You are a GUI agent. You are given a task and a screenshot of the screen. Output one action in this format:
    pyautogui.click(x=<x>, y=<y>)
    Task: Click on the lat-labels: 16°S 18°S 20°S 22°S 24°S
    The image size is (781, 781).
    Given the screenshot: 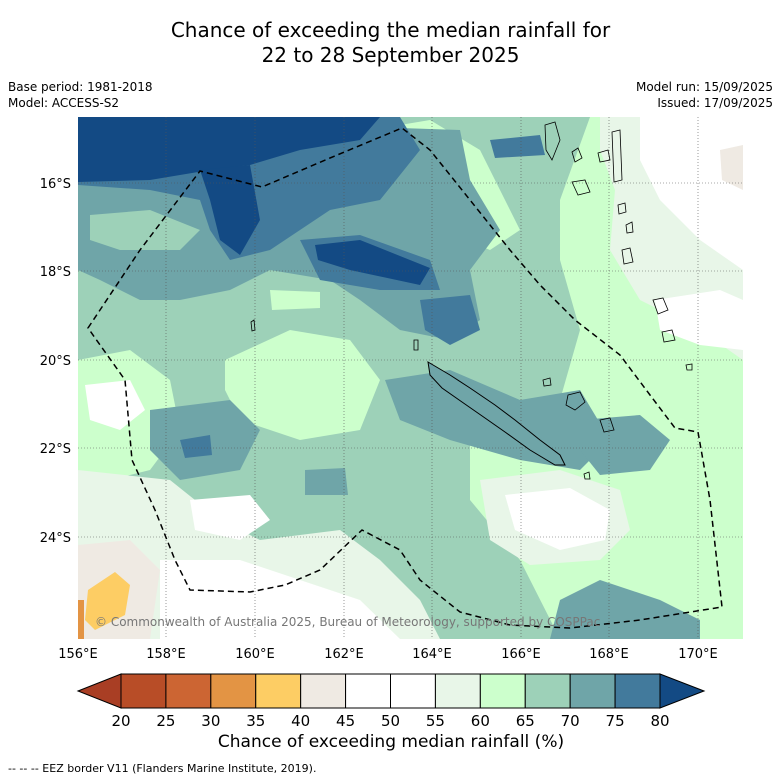 What is the action you would take?
    pyautogui.click(x=55, y=361)
    